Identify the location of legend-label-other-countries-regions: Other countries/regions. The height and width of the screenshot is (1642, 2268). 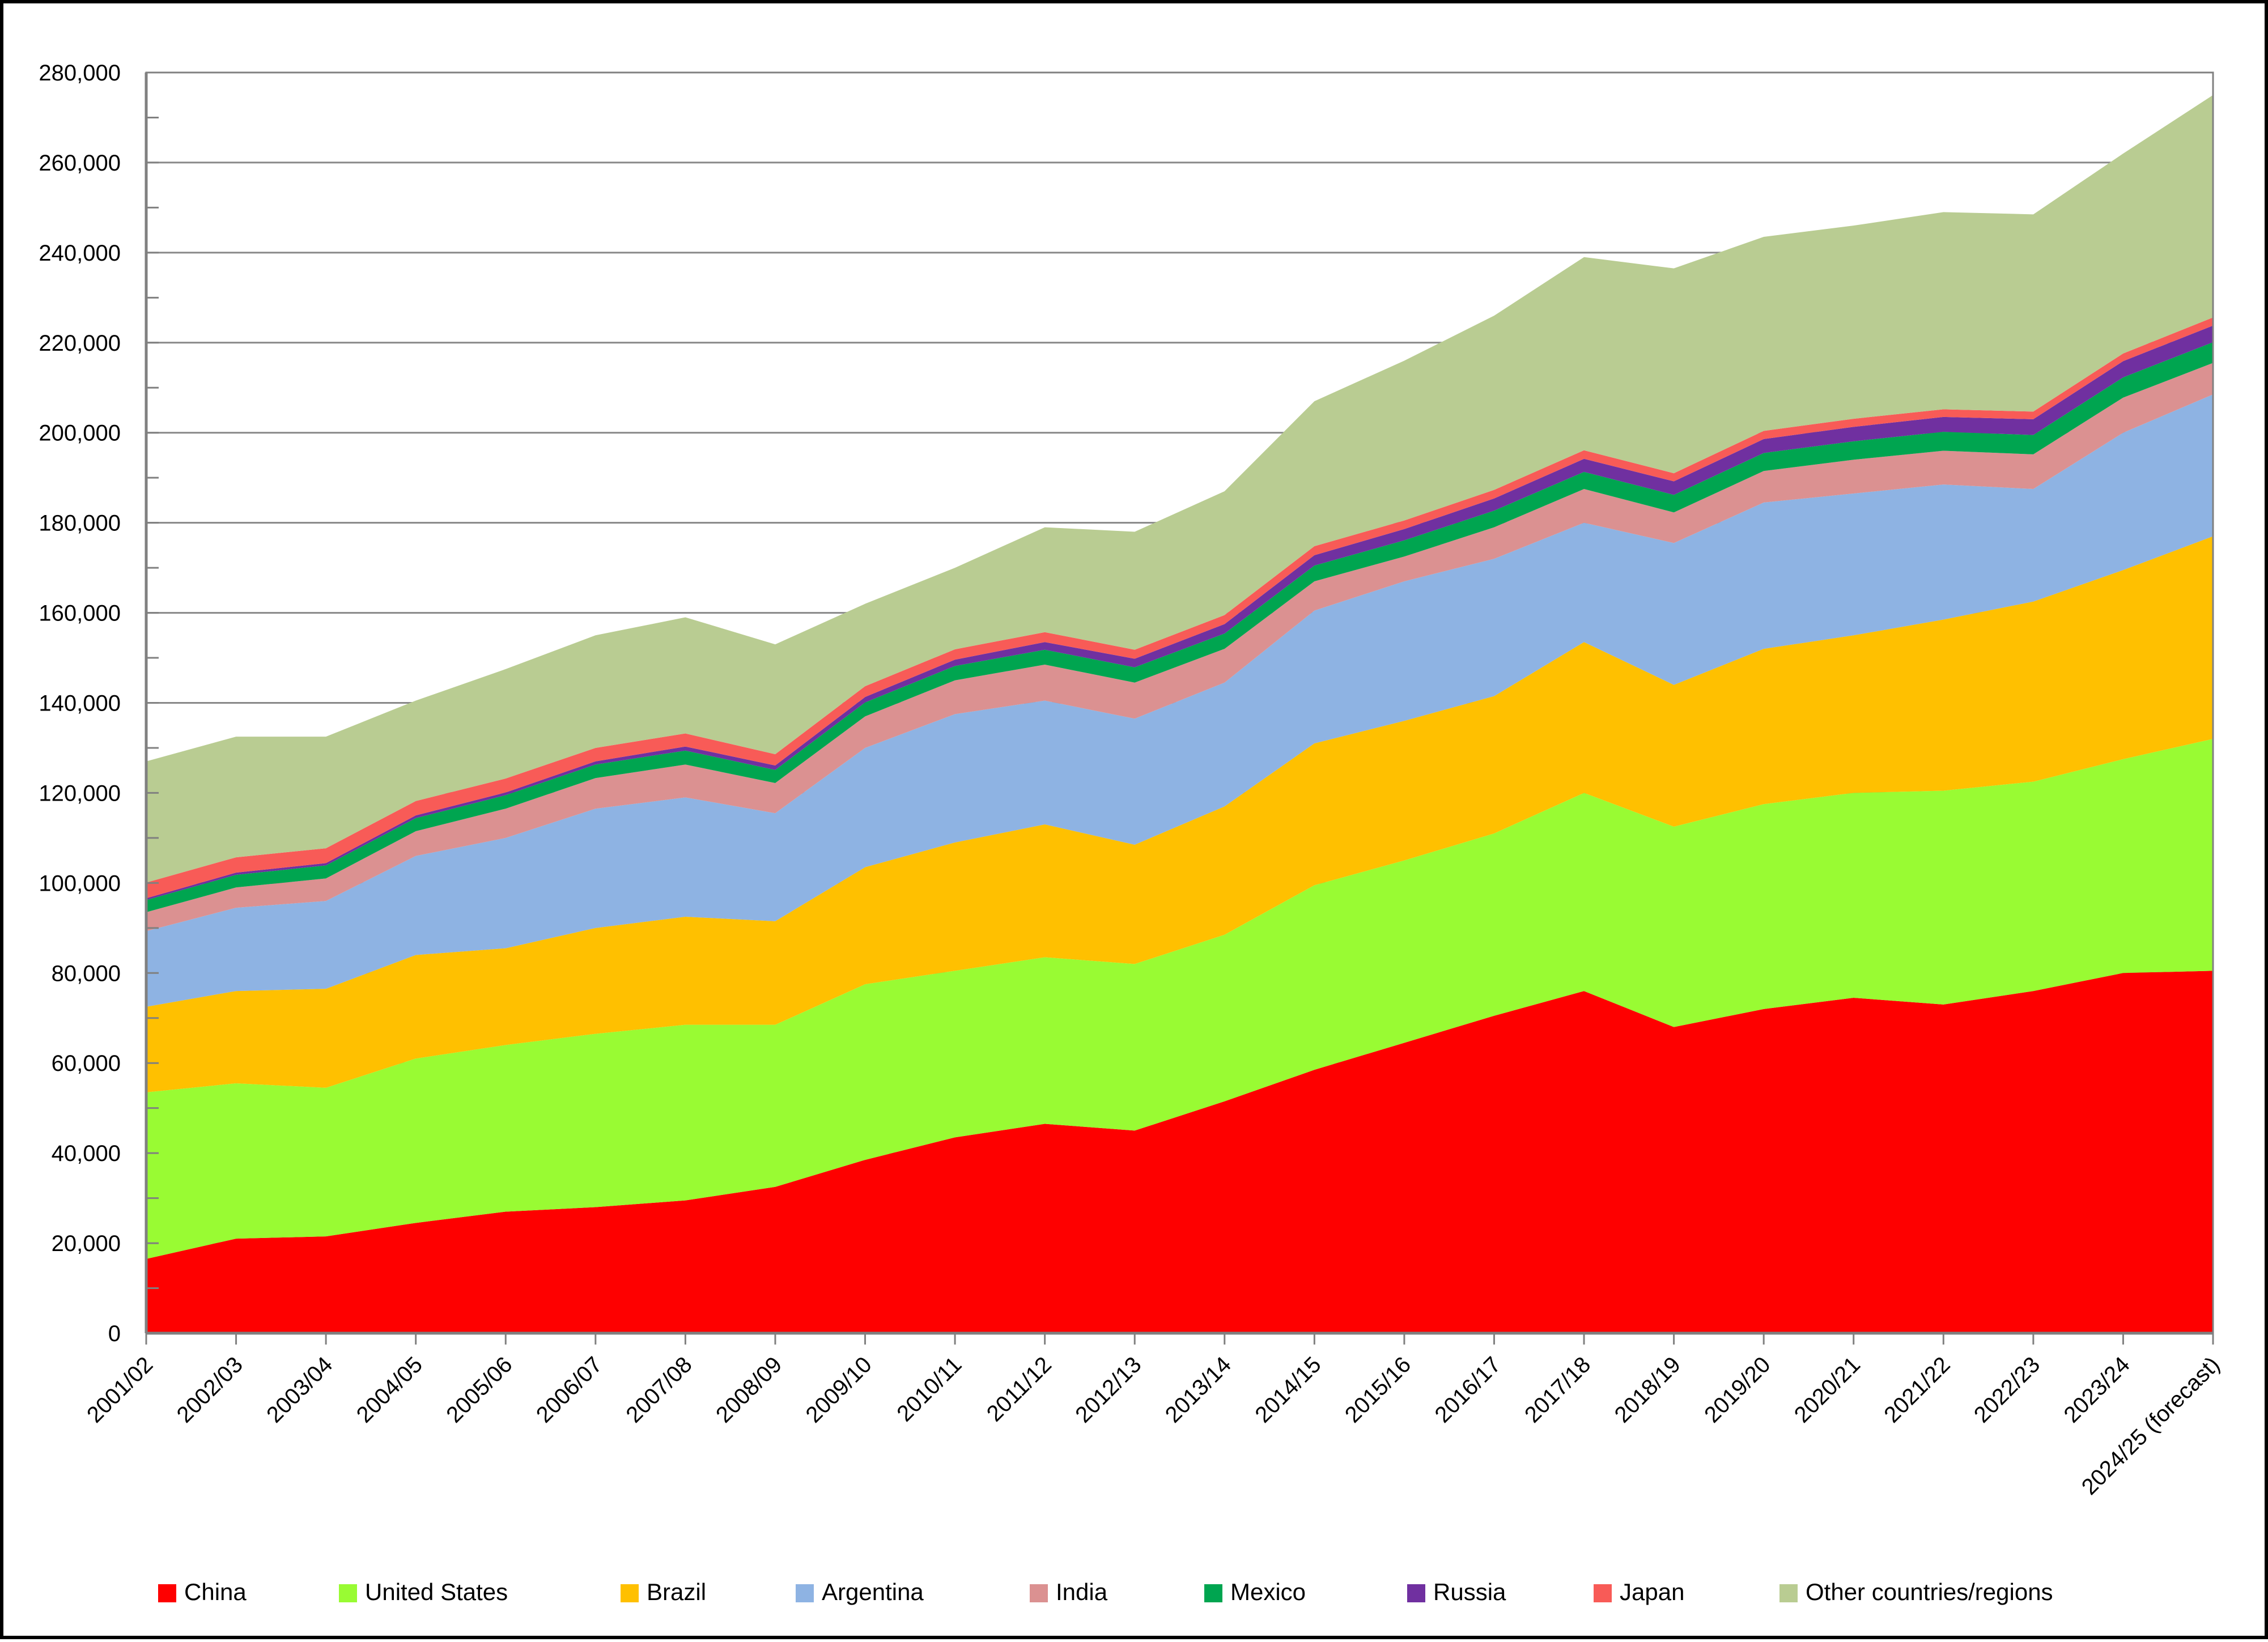
(1930, 1592).